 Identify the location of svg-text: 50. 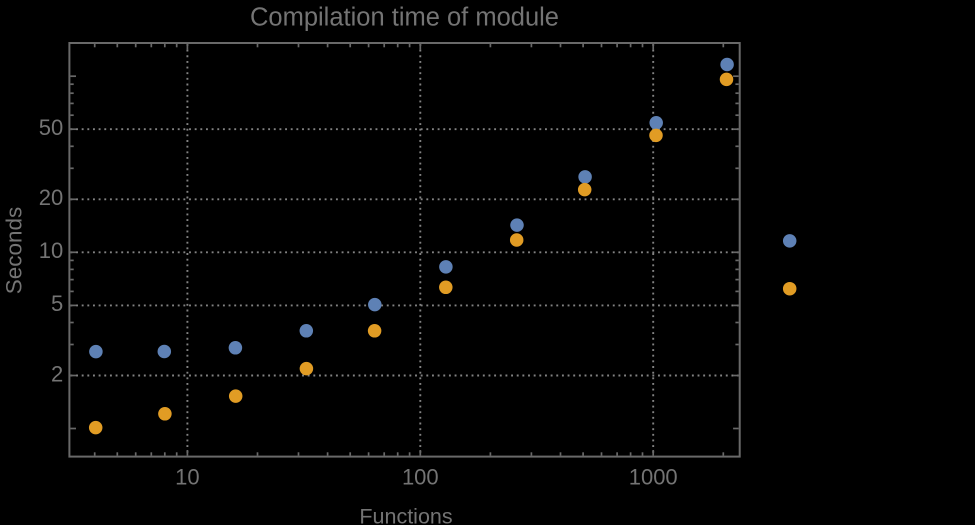
(51, 127).